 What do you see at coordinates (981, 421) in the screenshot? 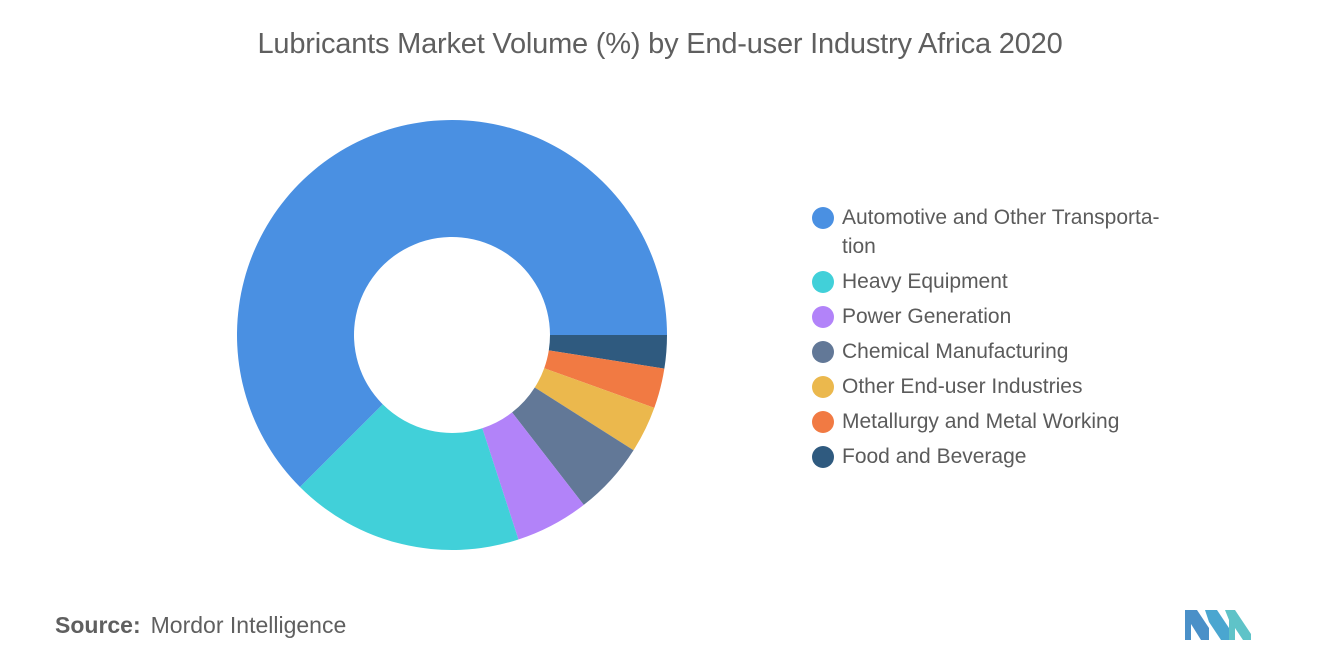
I see `legend-label: Metallurgy and Metal Working` at bounding box center [981, 421].